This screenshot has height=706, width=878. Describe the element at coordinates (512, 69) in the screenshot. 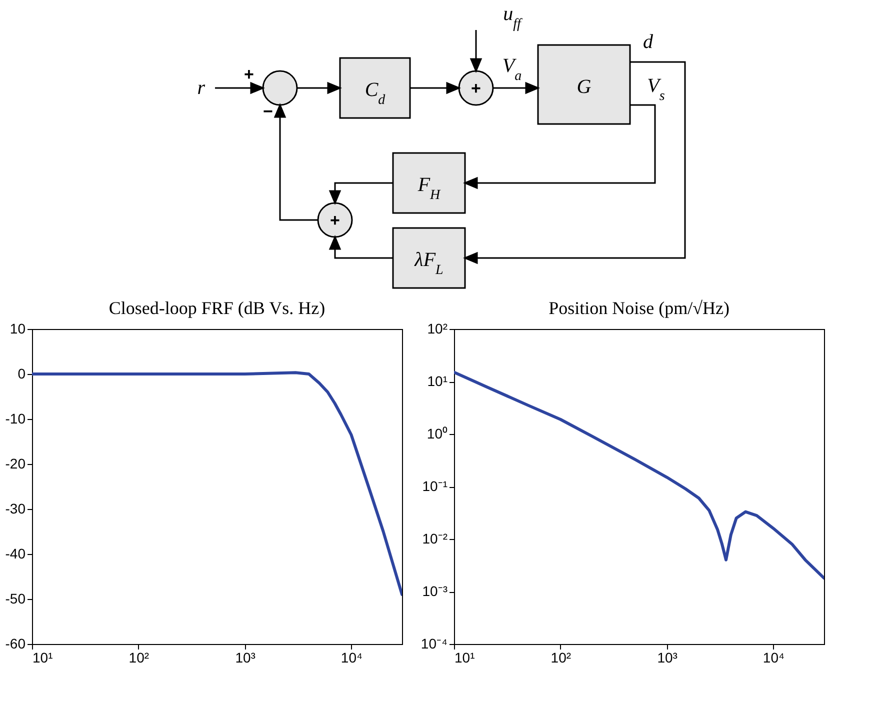

I see `text: V$_{a}$` at that location.